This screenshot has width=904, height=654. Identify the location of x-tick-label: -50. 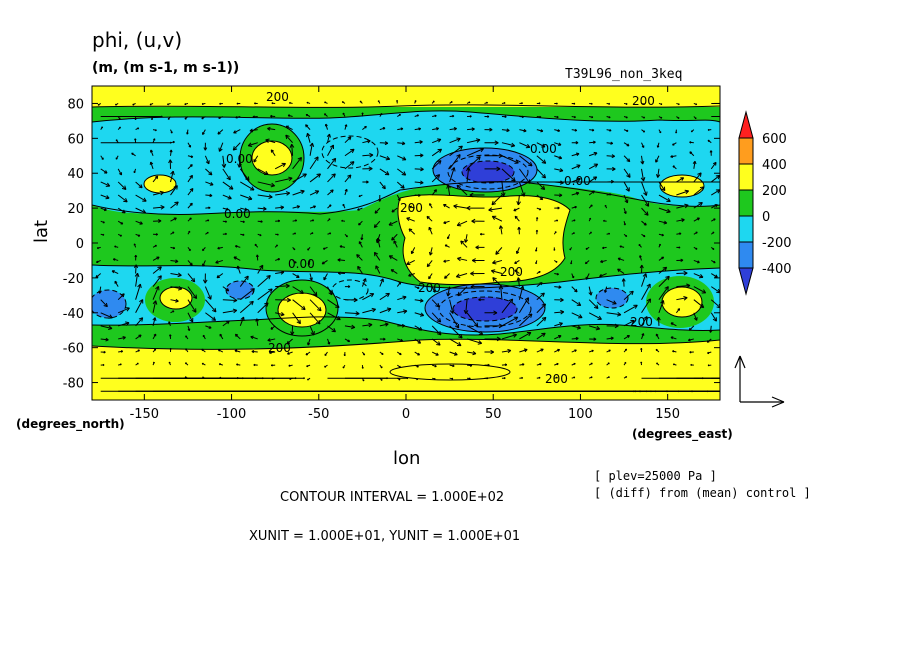
(318, 414).